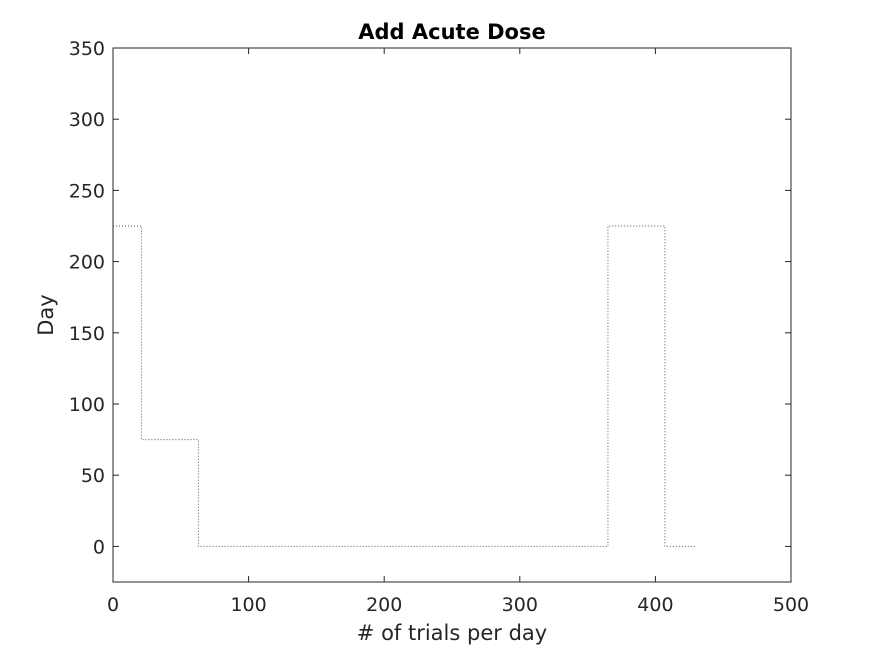 The height and width of the screenshot is (656, 875). I want to click on y-tick-label: 350, so click(87, 49).